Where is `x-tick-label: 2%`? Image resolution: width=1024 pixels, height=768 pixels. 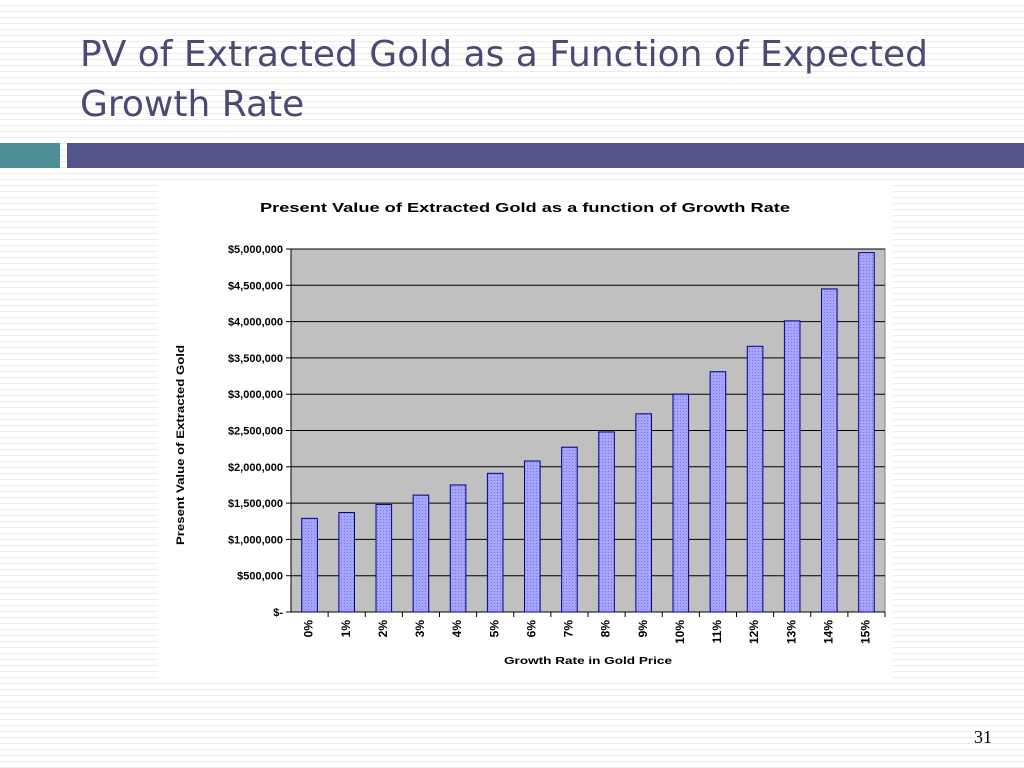 x-tick-label: 2% is located at coordinates (383, 629).